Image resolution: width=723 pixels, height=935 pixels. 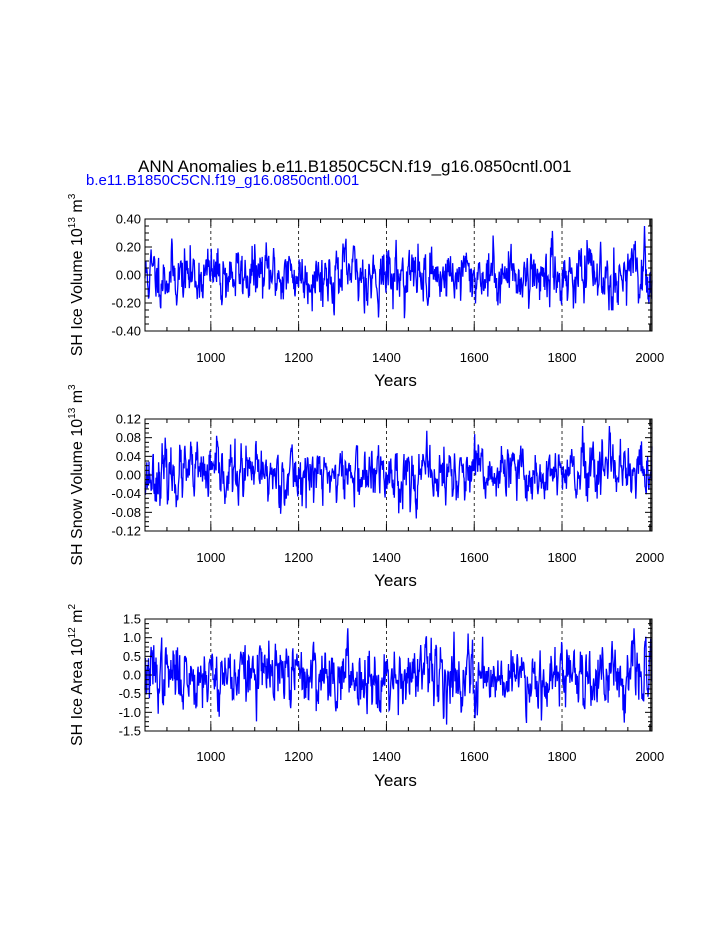 I want to click on y-tick-label: 1.0, so click(x=132, y=637).